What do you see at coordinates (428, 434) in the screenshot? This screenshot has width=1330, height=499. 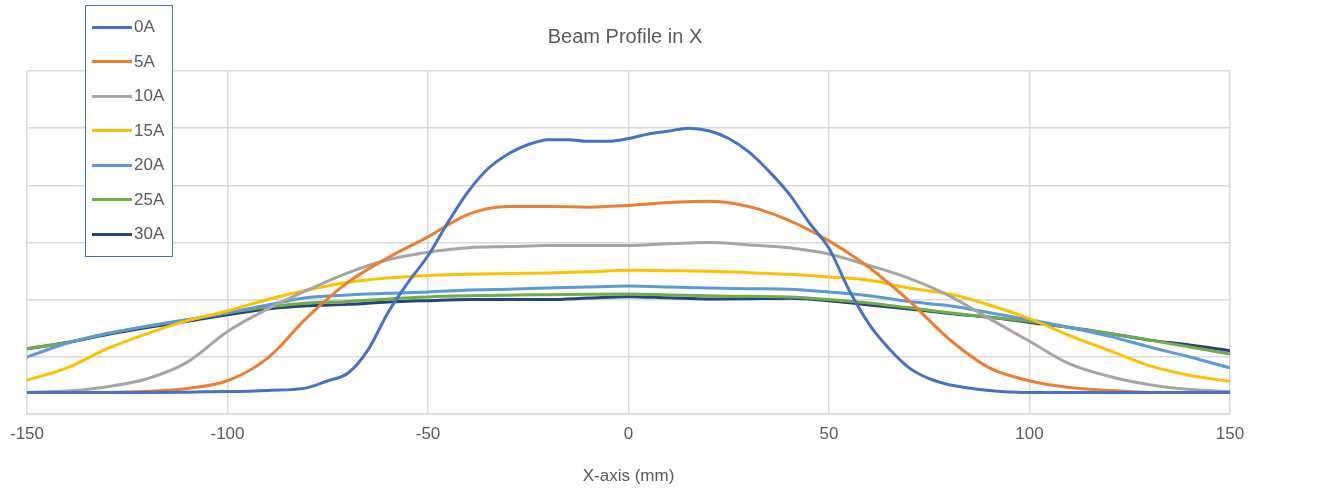 I see `x-tick-label: -50` at bounding box center [428, 434].